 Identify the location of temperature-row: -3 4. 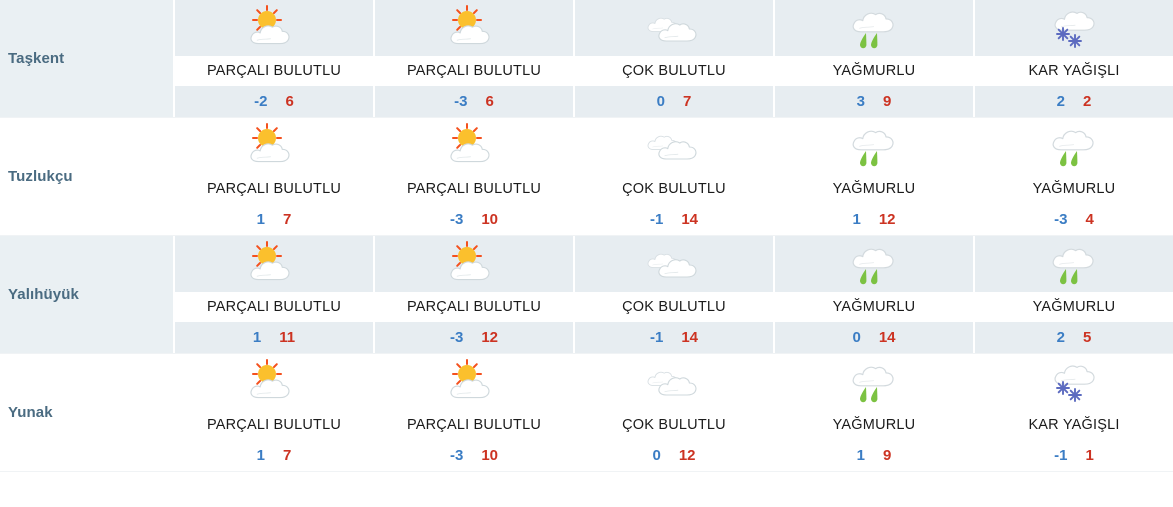
(1074, 219).